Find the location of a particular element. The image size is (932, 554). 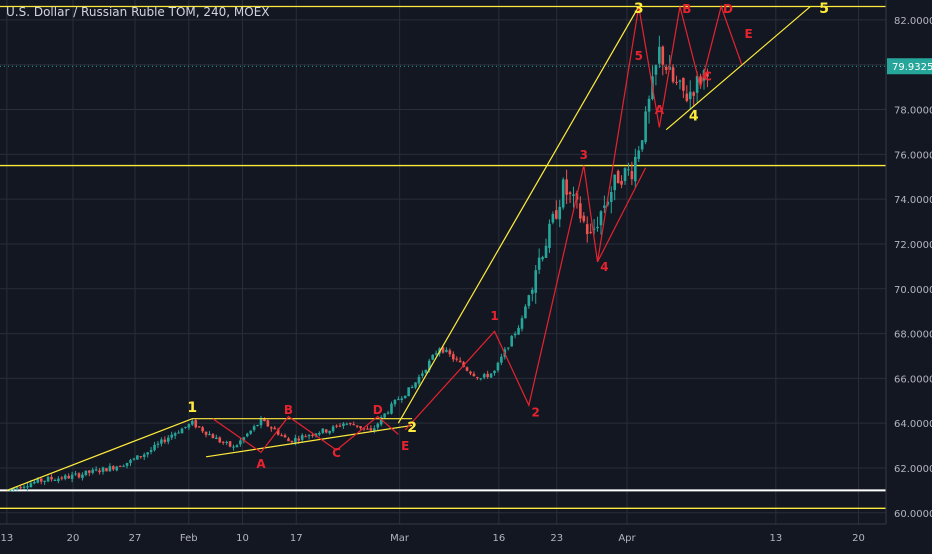

x-tick-label: 16 is located at coordinates (498, 538).